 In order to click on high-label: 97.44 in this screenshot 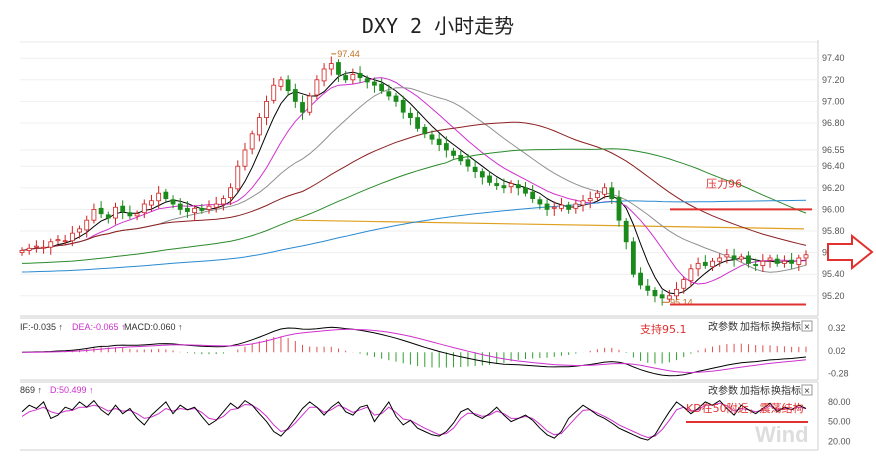, I will do `click(348, 54)`.